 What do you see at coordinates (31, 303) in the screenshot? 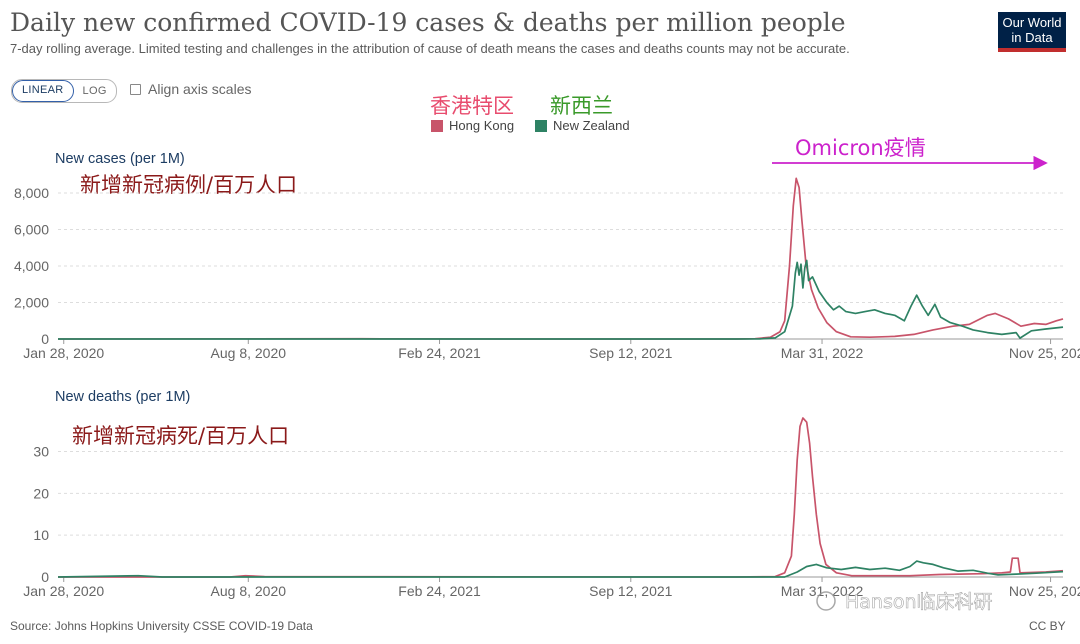
I see `cases-y-tick-label: 2,000` at bounding box center [31, 303].